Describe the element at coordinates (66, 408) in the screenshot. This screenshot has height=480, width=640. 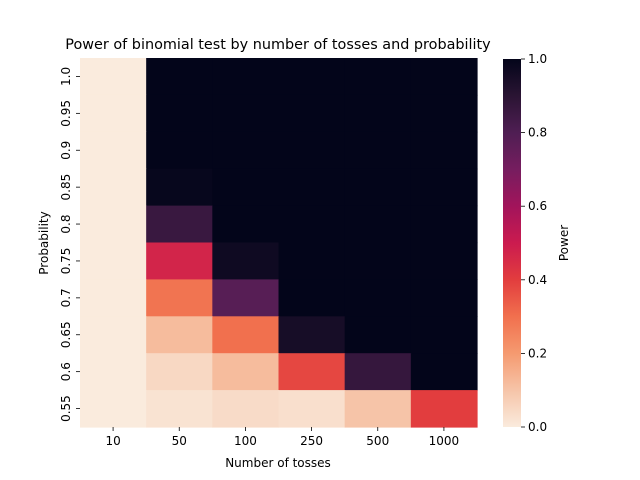
I see `y-tick-label: 0.55` at that location.